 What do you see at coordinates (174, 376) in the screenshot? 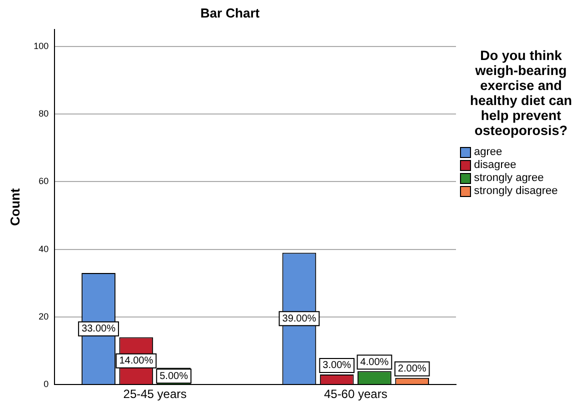
I see `data-label: 5.00%` at bounding box center [174, 376].